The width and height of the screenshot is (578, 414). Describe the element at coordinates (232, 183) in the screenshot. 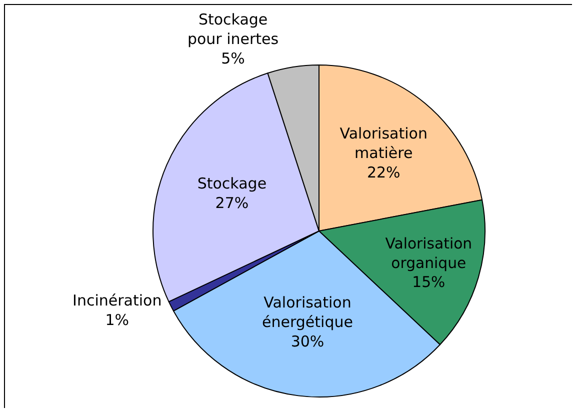

I see `slice-label: Stockage` at that location.